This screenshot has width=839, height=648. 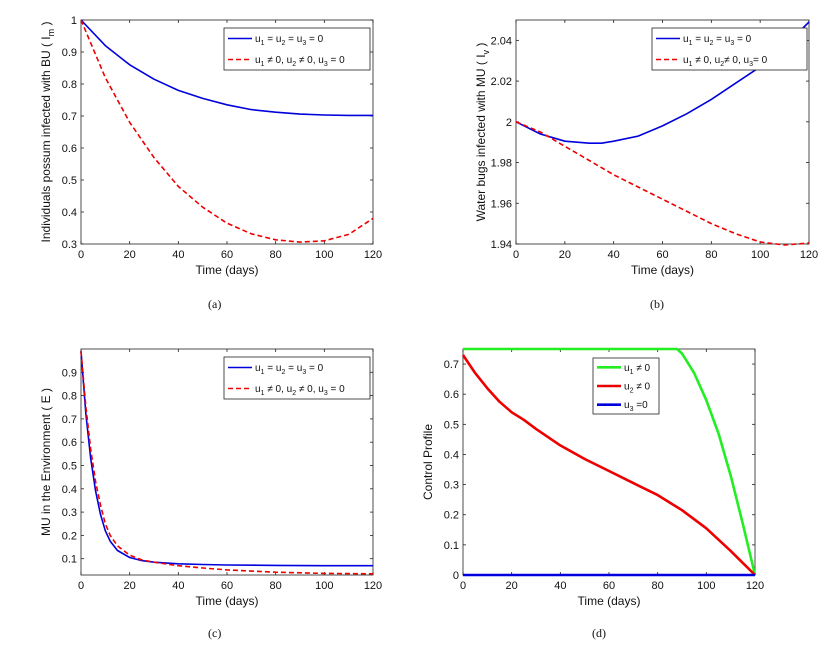 I want to click on x-tick-label-d: 0, so click(x=463, y=586).